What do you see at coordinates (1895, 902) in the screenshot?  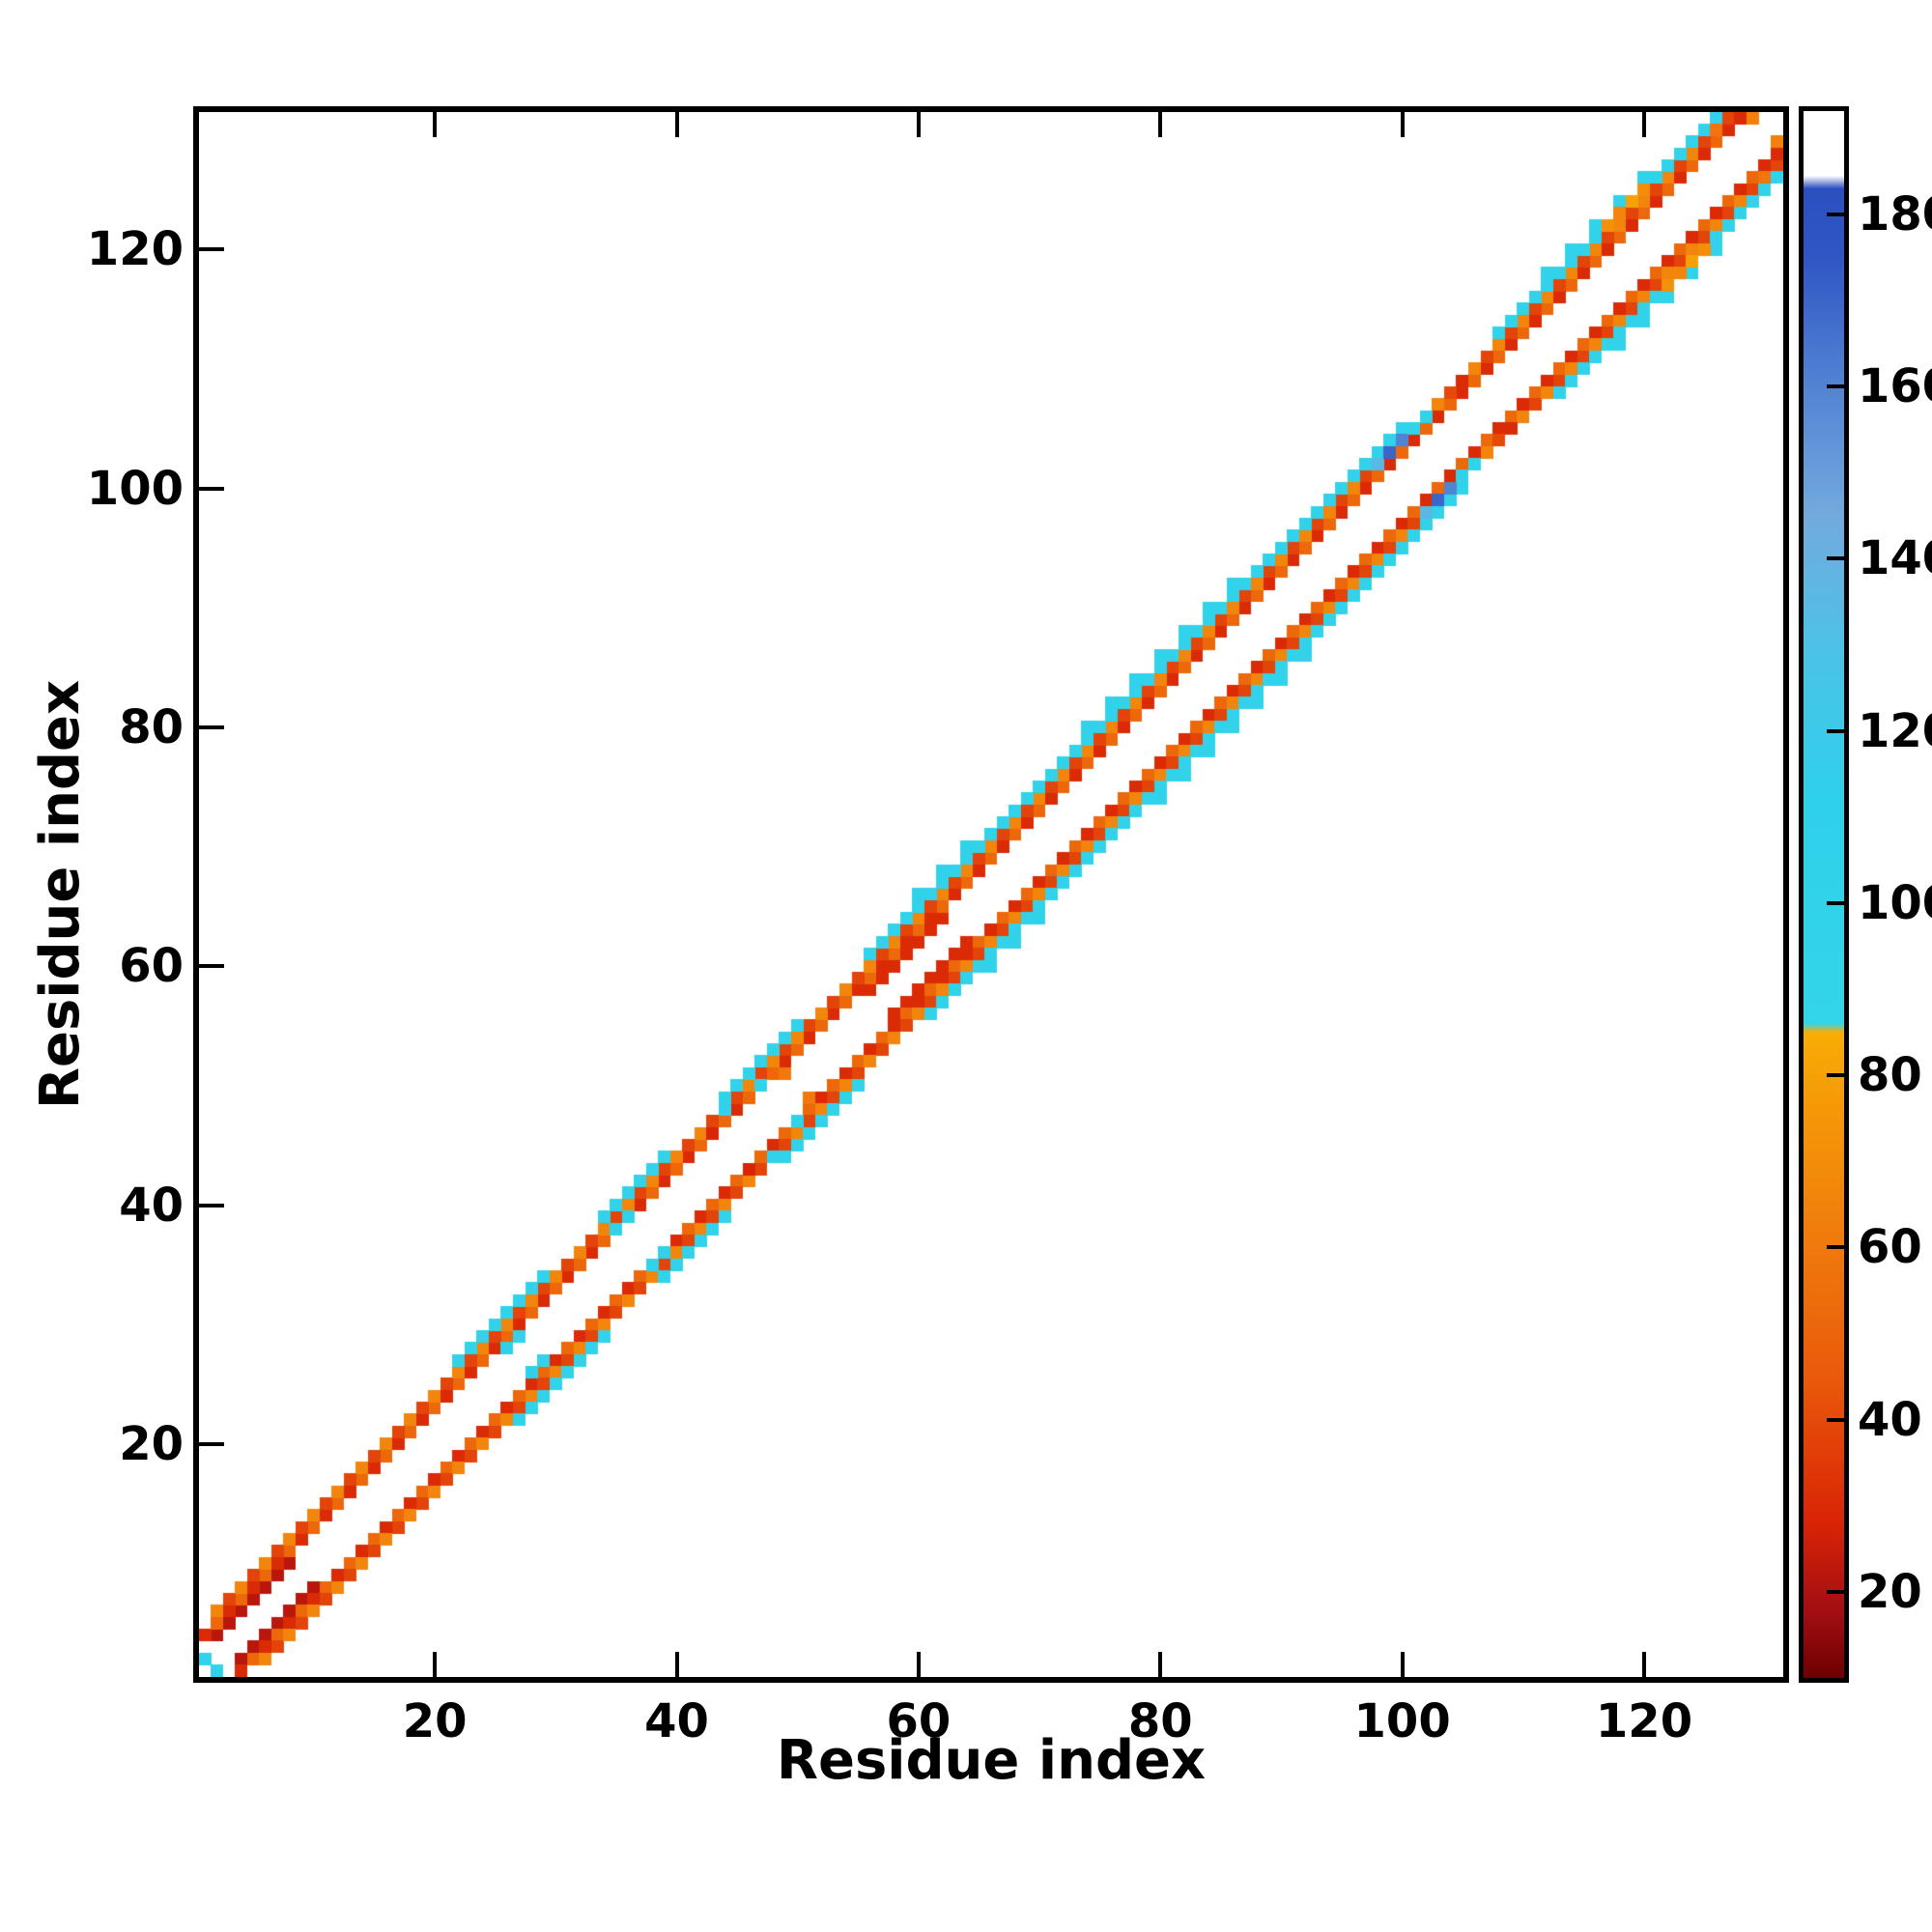 I see `colorbar-tick-label: 100` at bounding box center [1895, 902].